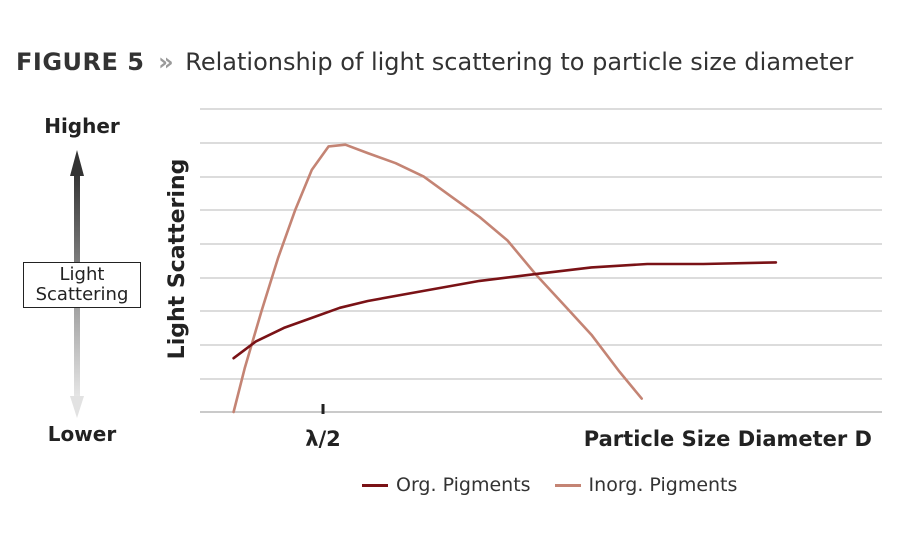  I want to click on scale-box-line2: Scattering, so click(82, 294).